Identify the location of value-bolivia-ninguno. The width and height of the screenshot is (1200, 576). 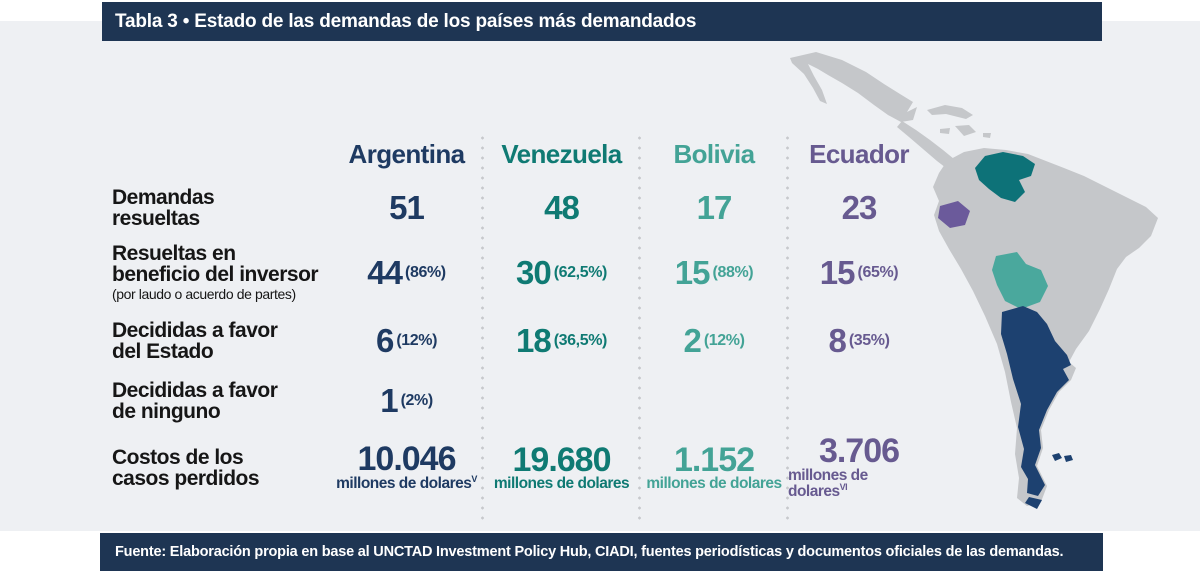
(714, 401).